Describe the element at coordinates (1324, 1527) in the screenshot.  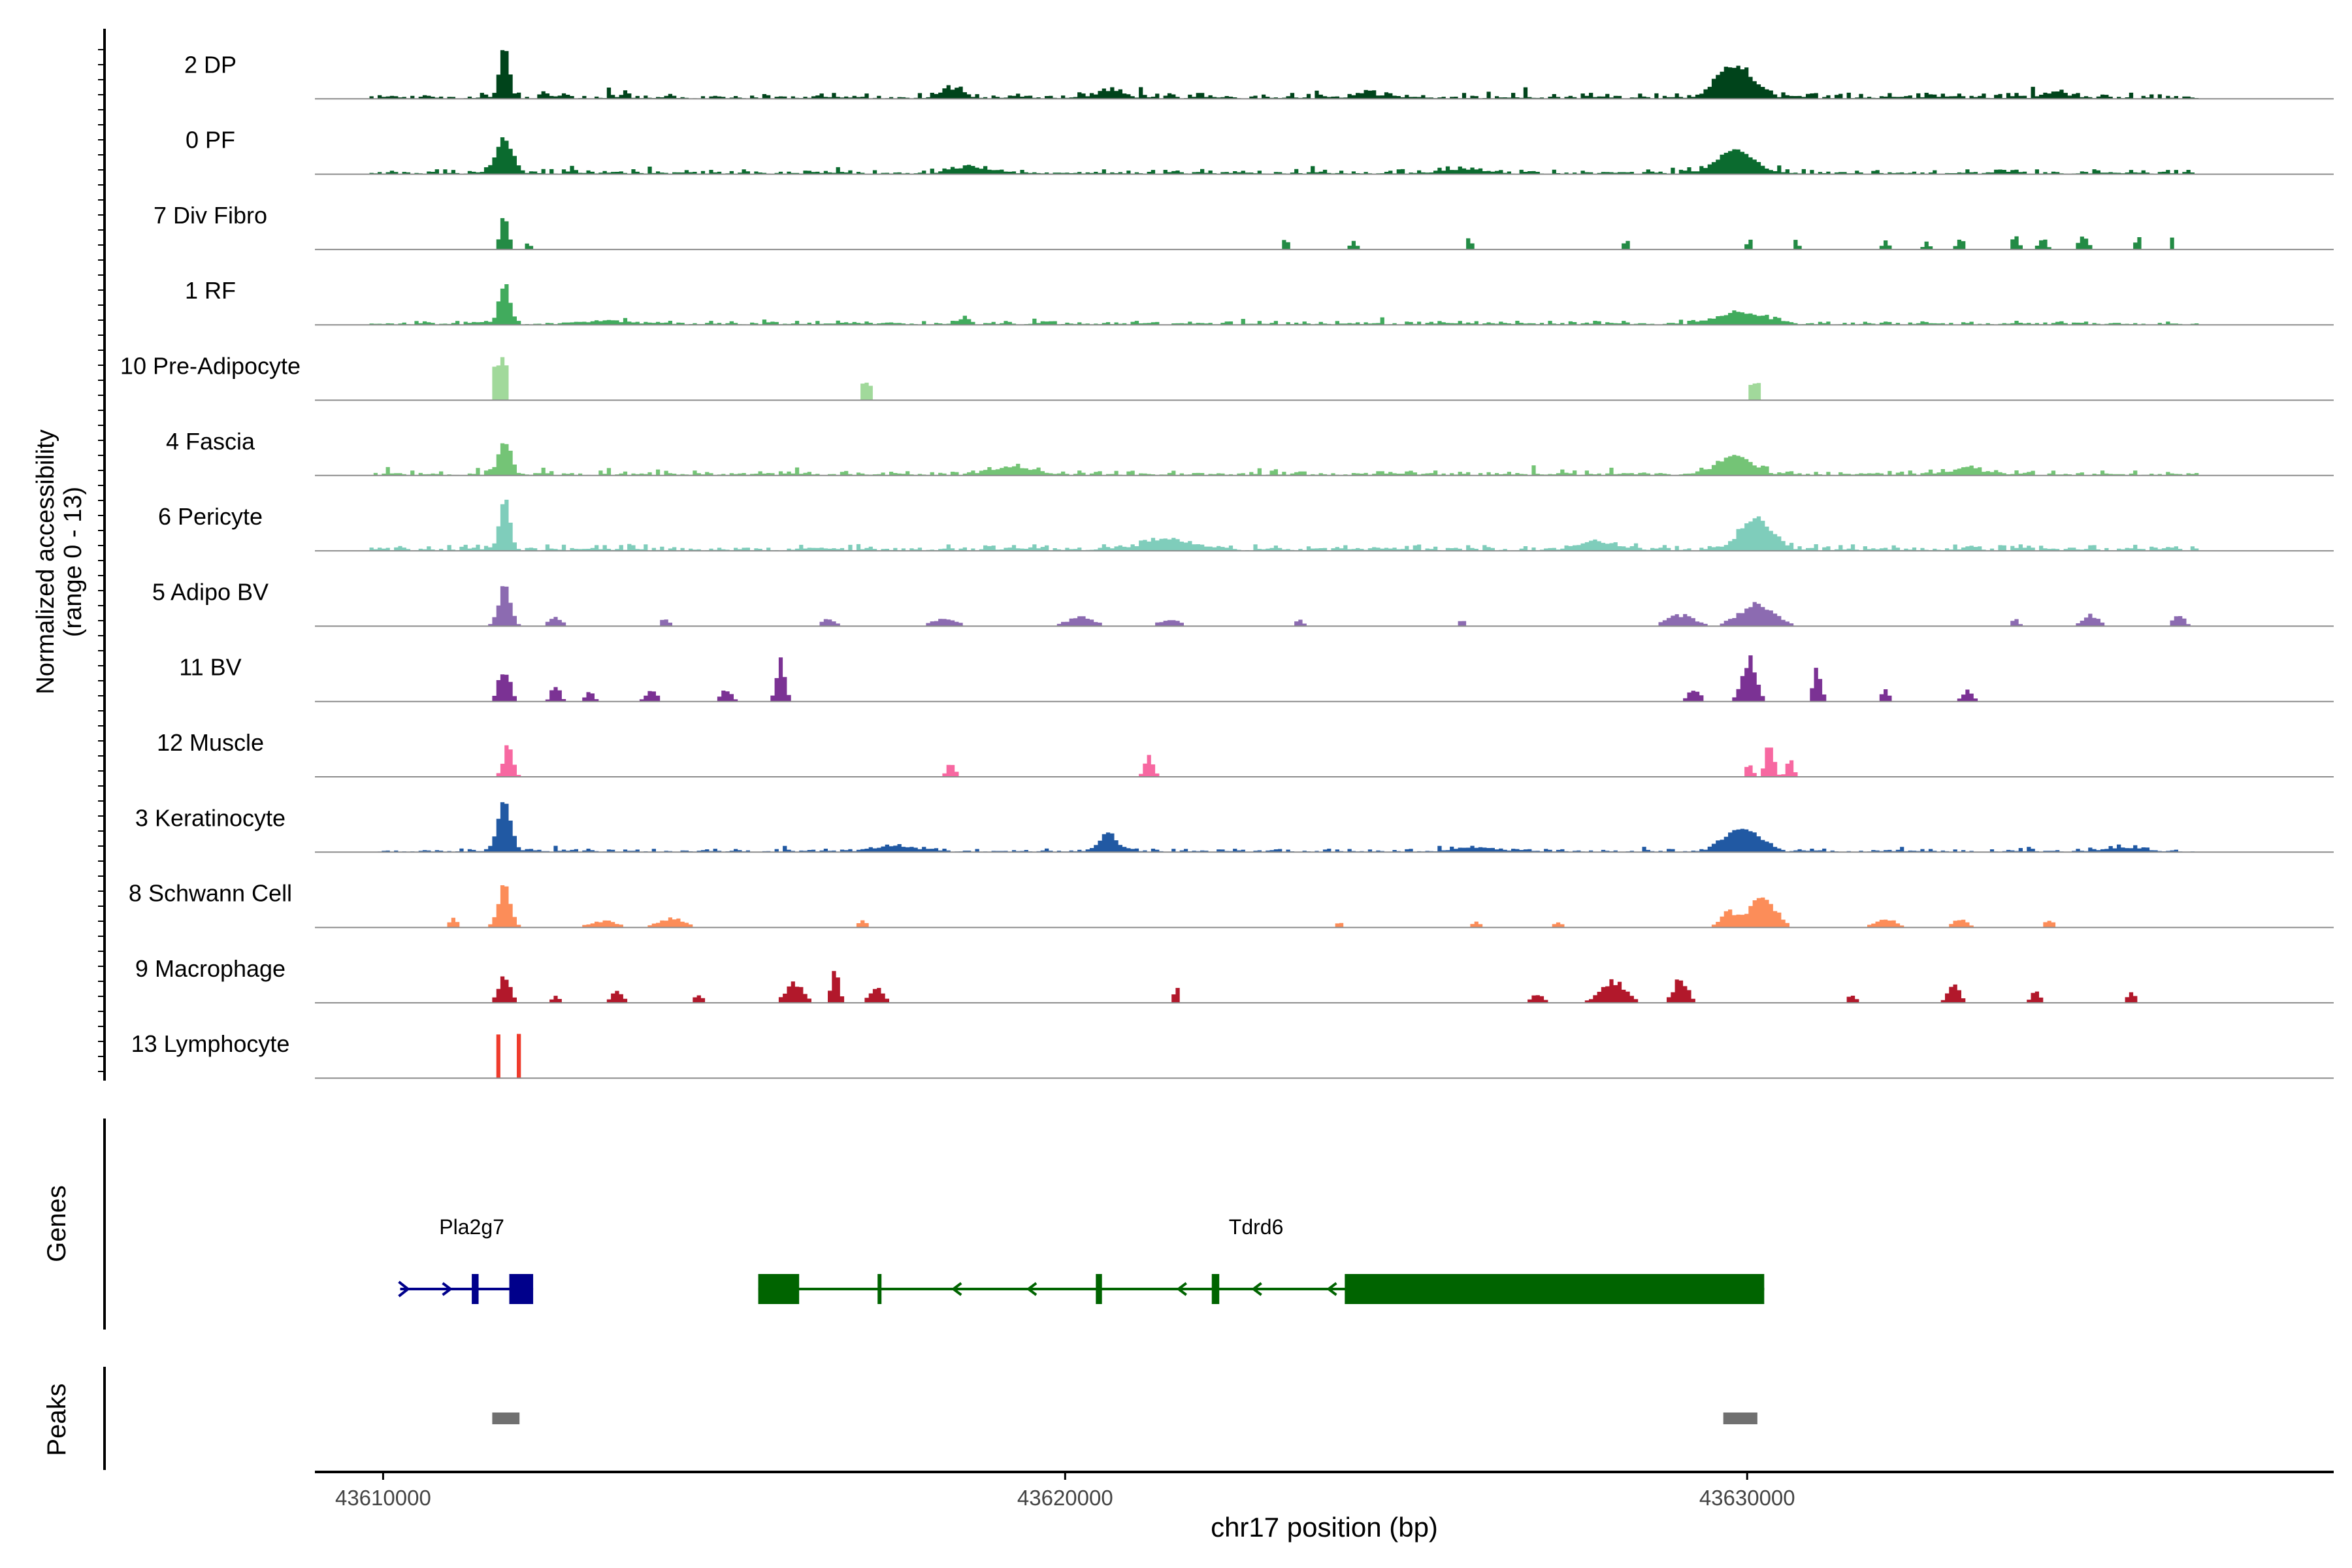
I see `x-axis-title: chr17 position (bp)` at that location.